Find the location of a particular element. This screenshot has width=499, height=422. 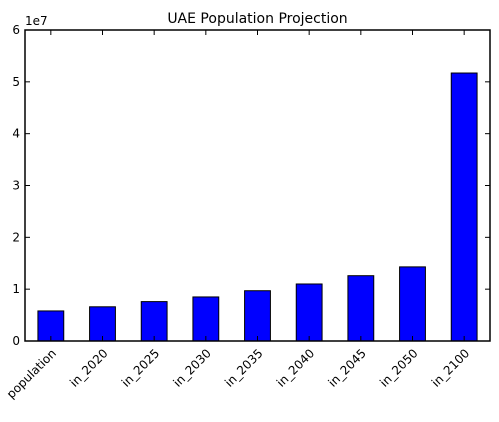

bar-population is located at coordinates (51, 326).